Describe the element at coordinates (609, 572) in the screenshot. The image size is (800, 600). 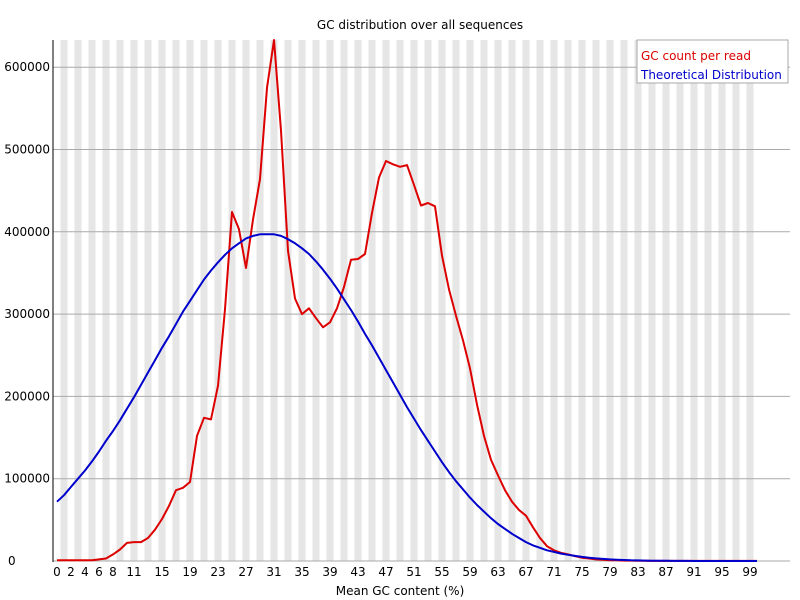
I see `x-tick-label: 79` at that location.